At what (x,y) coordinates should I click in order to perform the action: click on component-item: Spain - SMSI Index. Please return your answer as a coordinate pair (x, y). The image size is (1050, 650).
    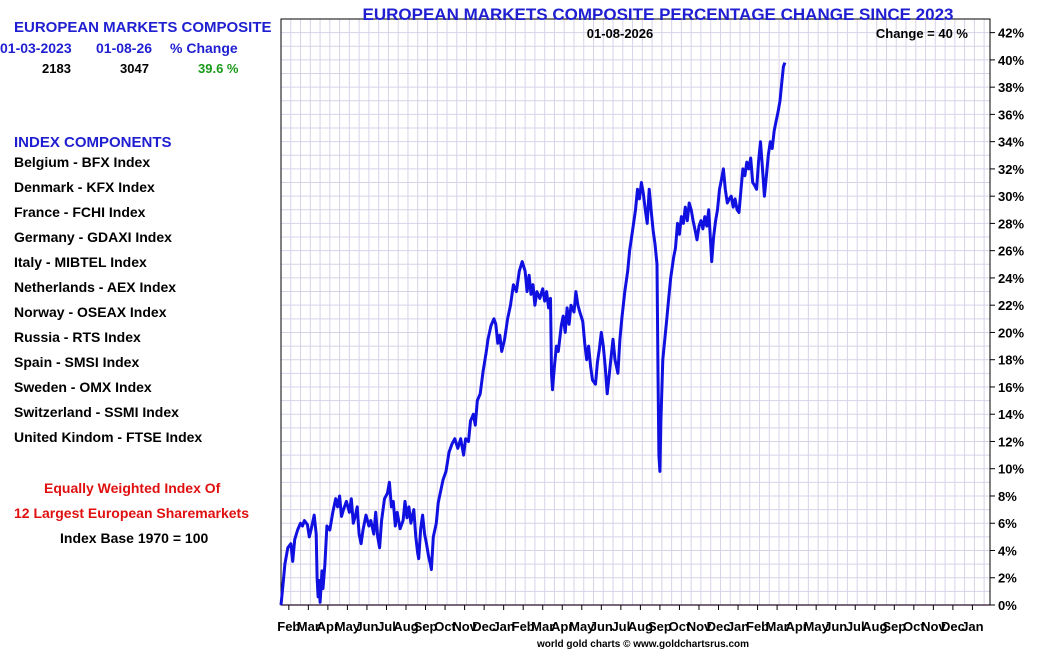
    Looking at the image, I should click on (77, 362).